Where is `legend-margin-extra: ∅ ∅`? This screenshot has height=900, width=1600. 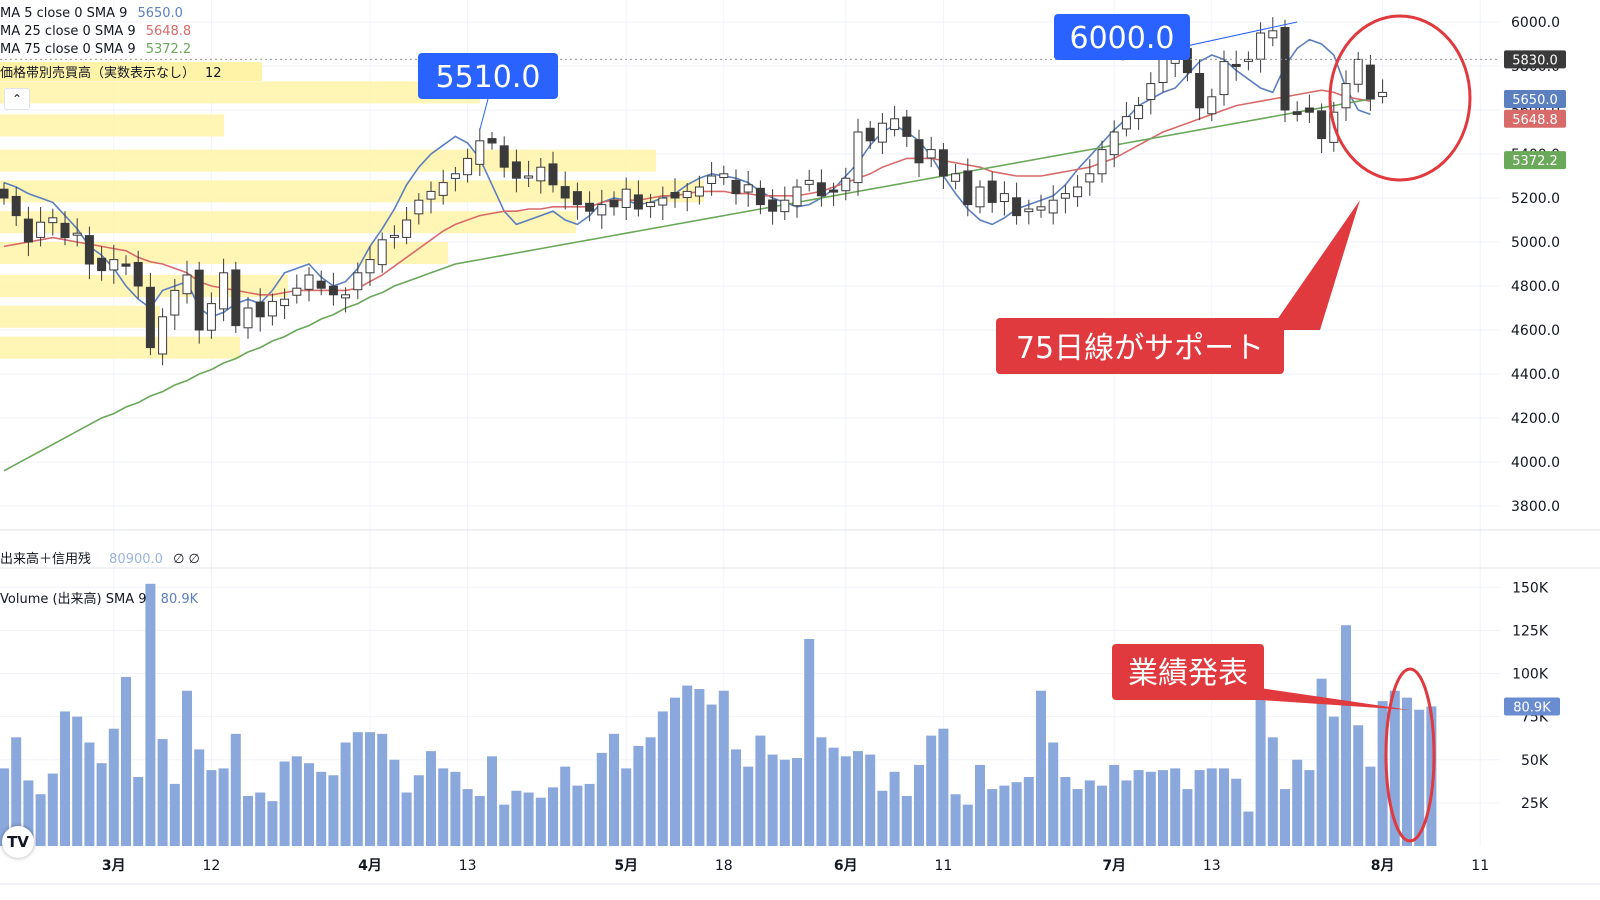 legend-margin-extra: ∅ ∅ is located at coordinates (186, 559).